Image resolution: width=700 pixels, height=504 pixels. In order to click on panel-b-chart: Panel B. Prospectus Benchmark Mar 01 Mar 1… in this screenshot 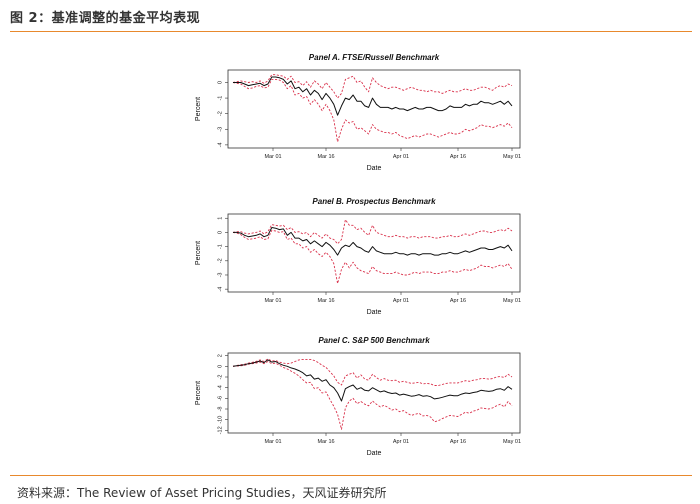, I will do `click(358, 256)`.